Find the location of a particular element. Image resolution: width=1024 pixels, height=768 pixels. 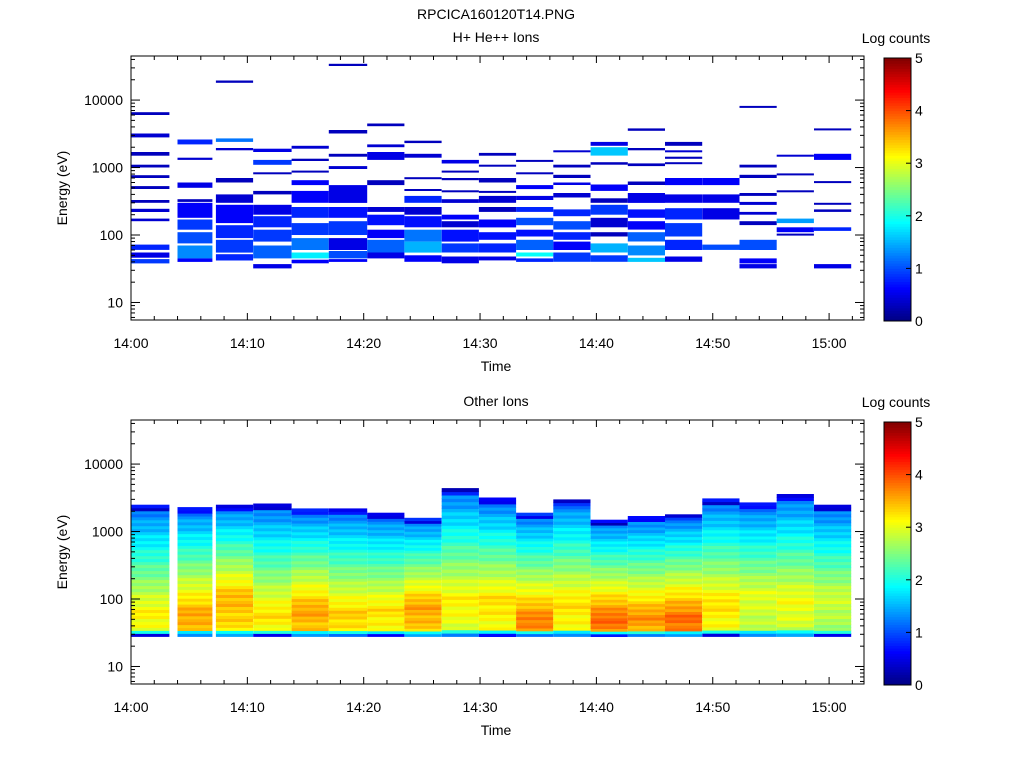

x-tick-label: 15:00 is located at coordinates (829, 707).